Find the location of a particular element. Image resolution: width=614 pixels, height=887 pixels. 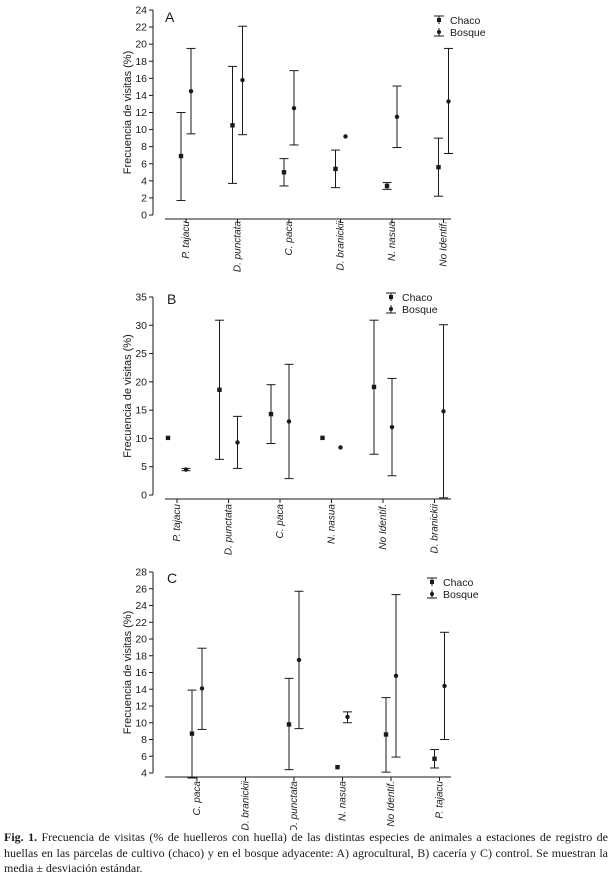

y-tick-label: 12 is located at coordinates (141, 113).